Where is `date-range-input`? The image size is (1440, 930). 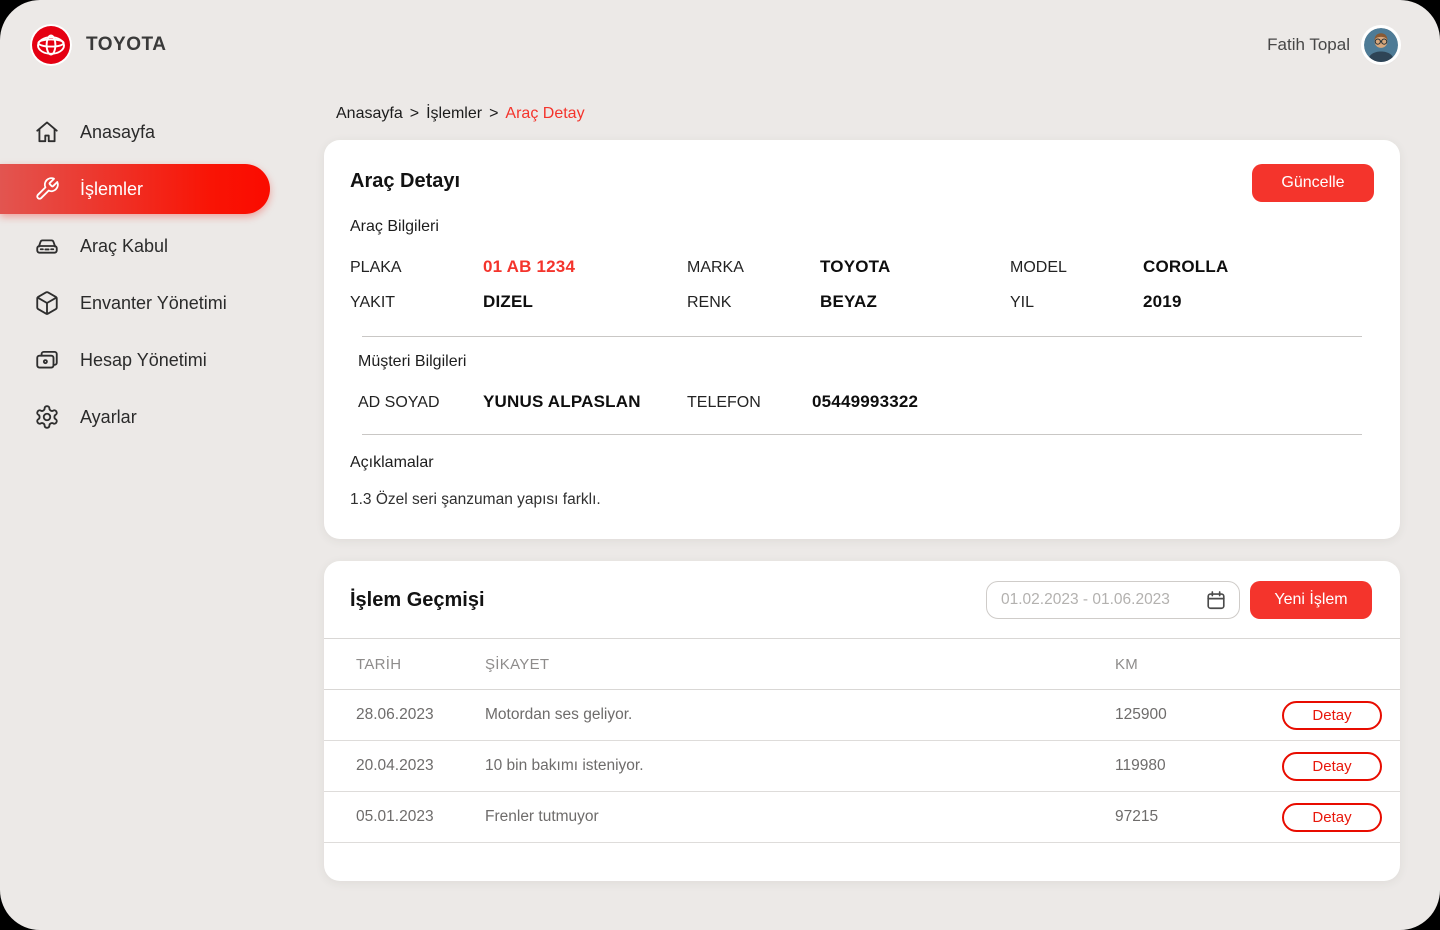 date-range-input is located at coordinates (1113, 600).